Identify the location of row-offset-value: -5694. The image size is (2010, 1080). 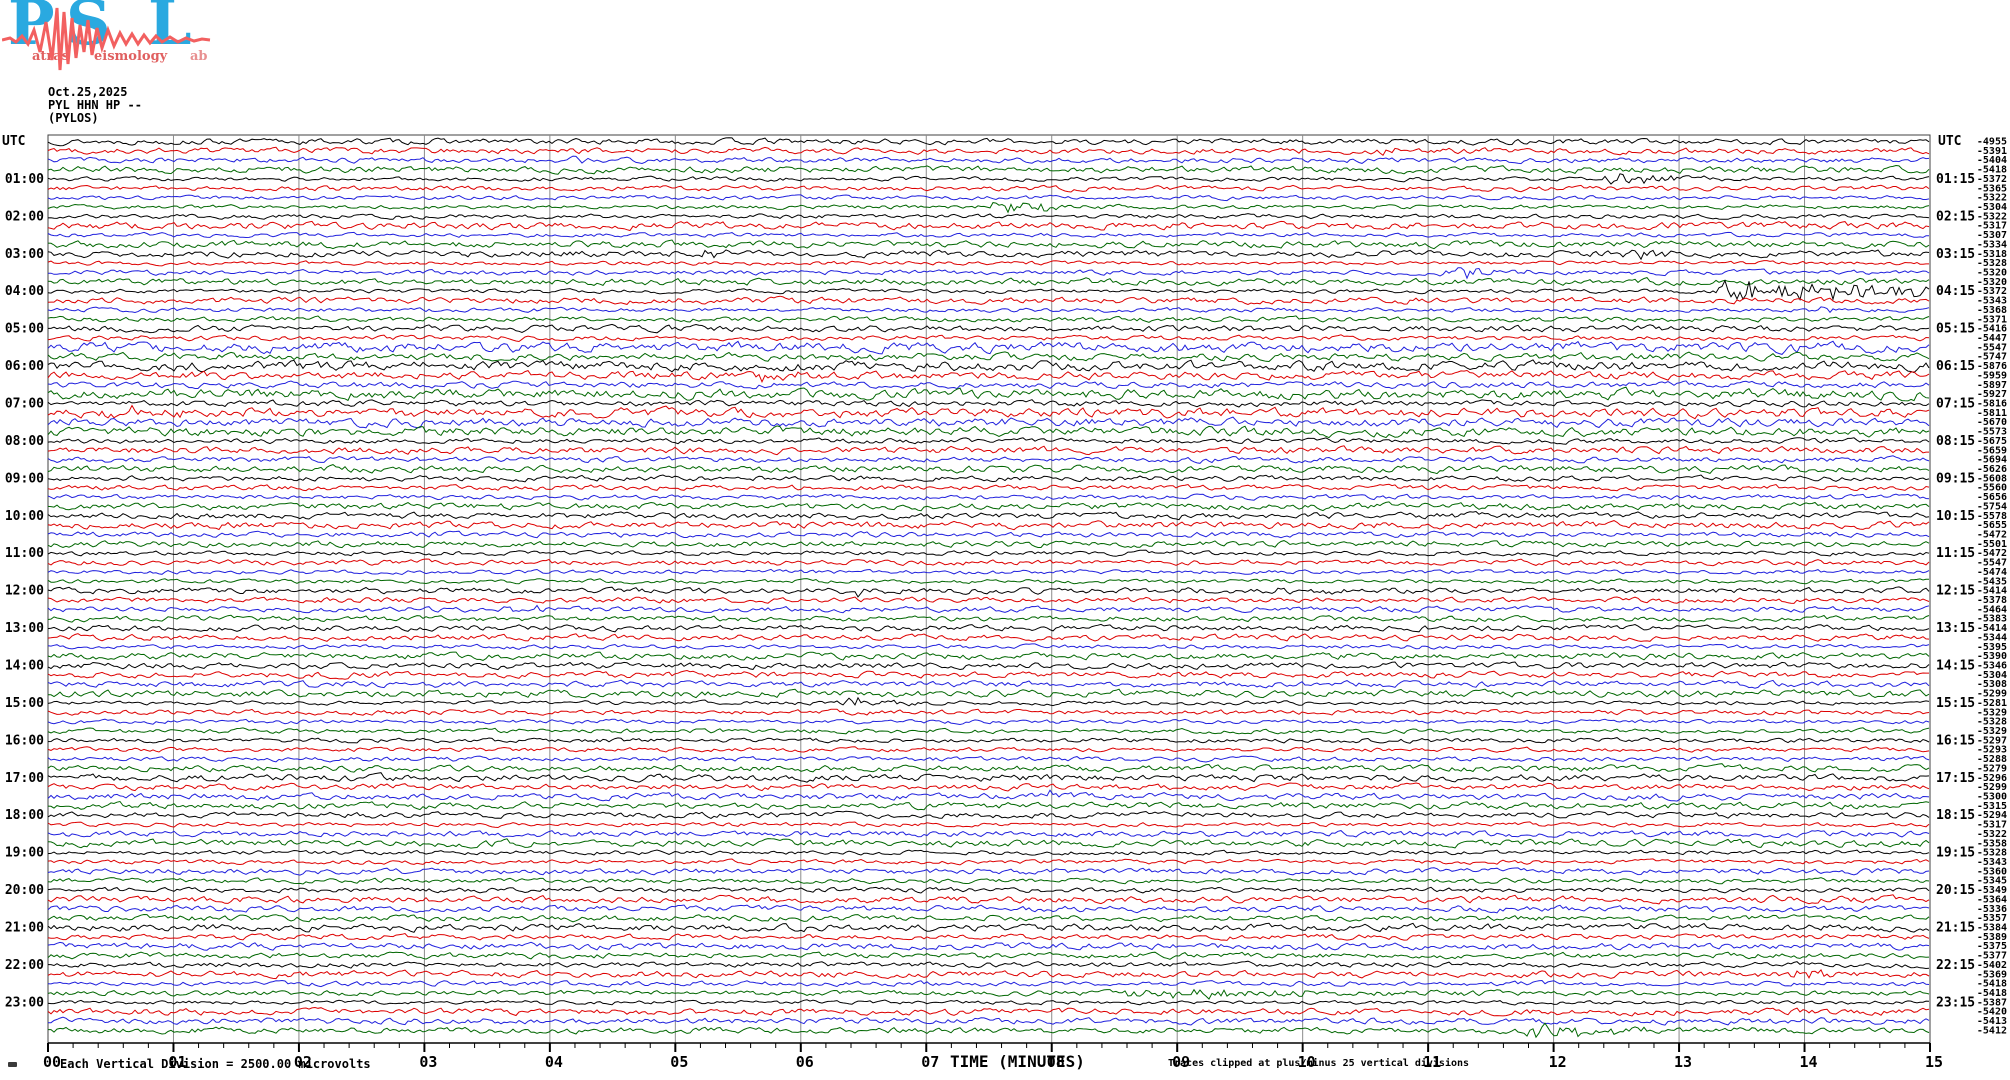
(1992, 460).